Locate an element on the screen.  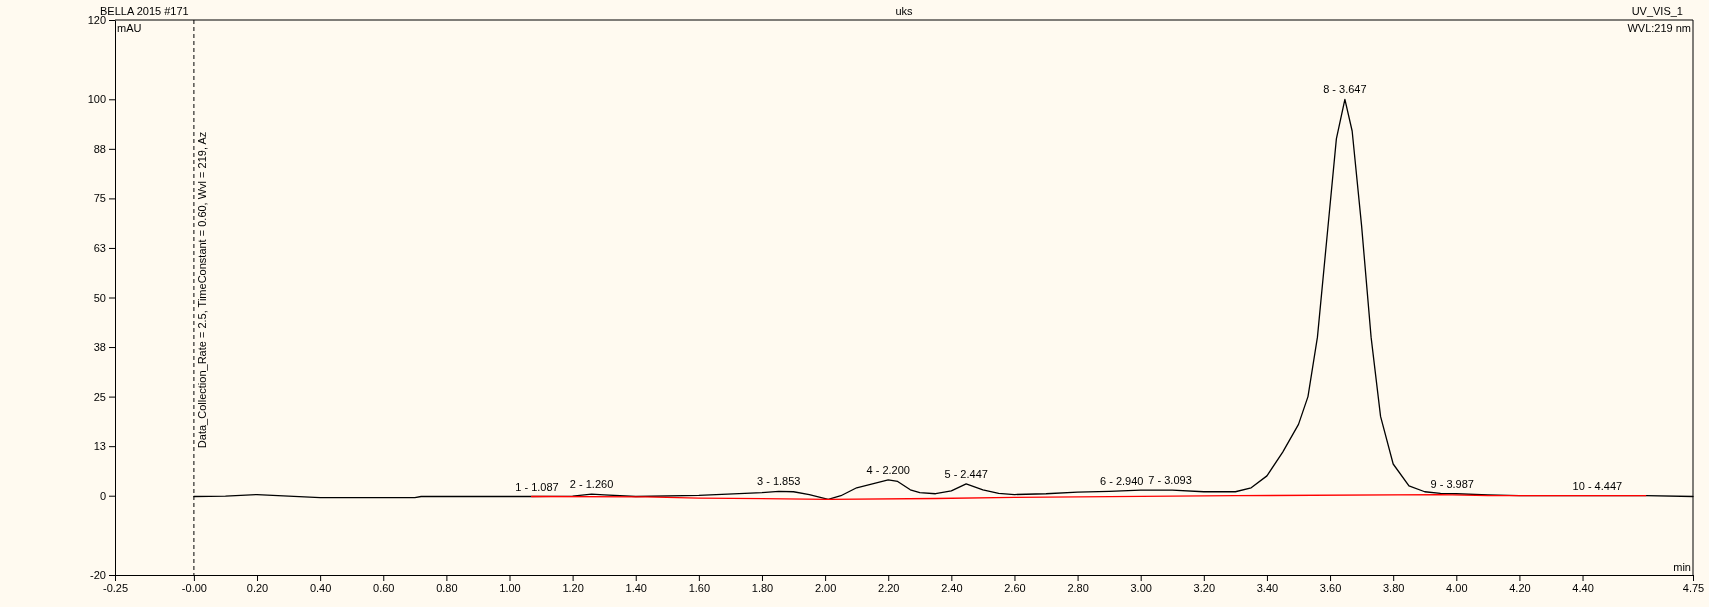
x-tick-label: 3.20 is located at coordinates (1204, 587).